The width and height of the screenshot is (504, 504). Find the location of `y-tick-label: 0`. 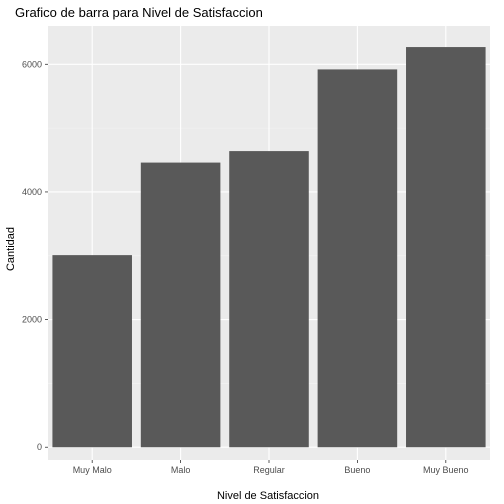

y-tick-label: 0 is located at coordinates (39, 447).